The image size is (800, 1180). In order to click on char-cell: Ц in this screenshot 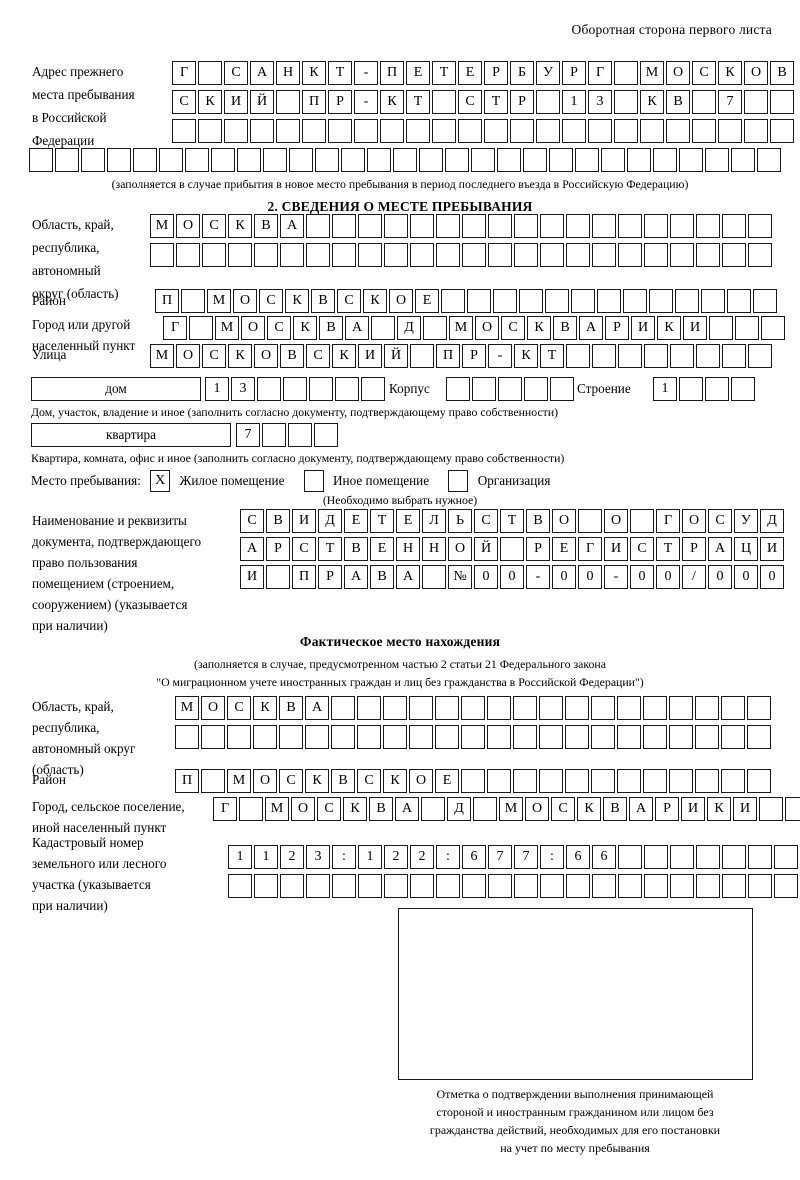, I will do `click(746, 549)`.